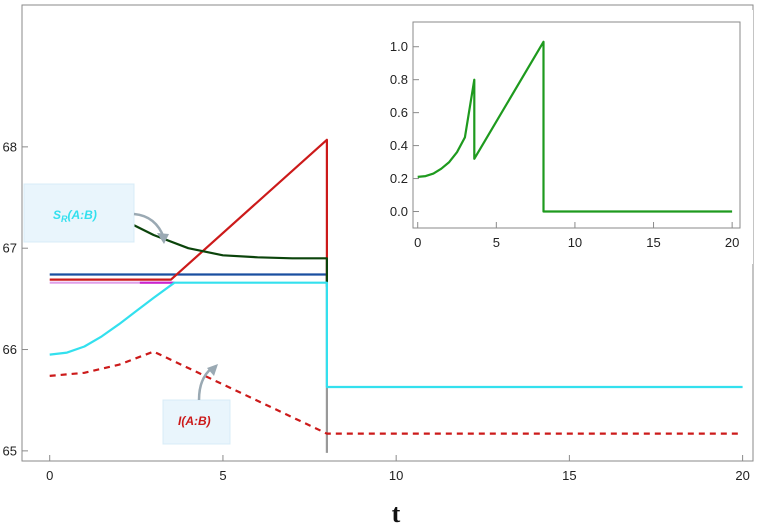  What do you see at coordinates (399, 112) in the screenshot?
I see `inset-y-tick-label: 0.6` at bounding box center [399, 112].